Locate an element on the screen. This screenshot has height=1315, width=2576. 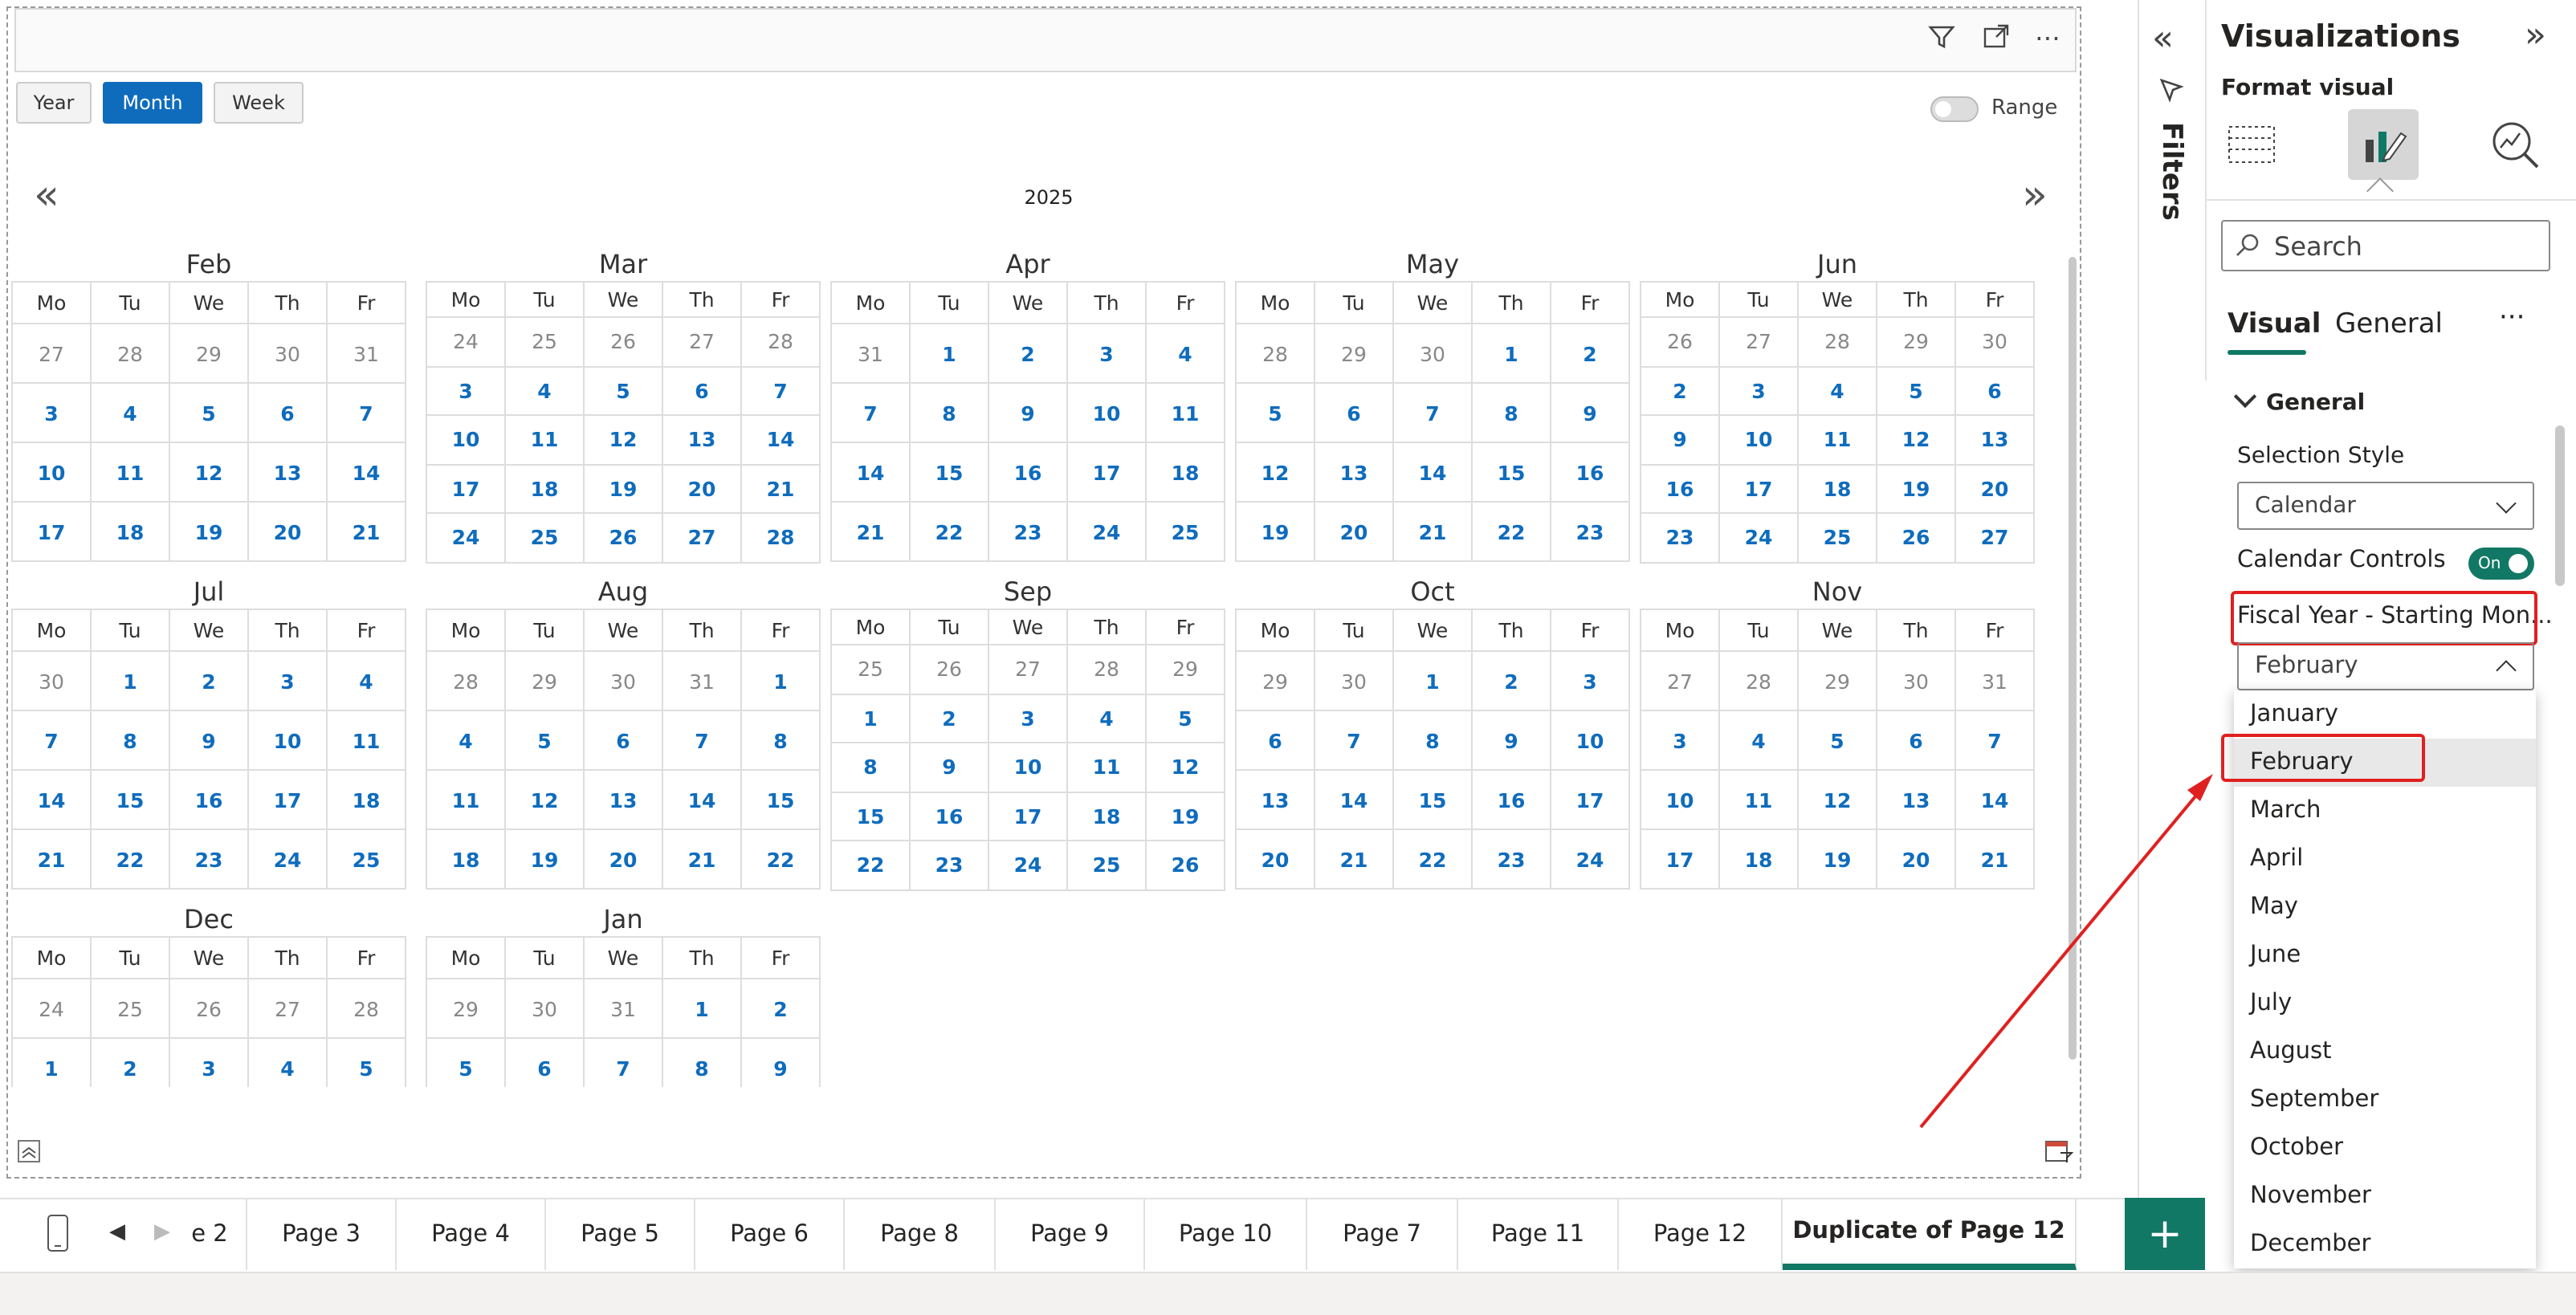
month-option: June is located at coordinates (2275, 955).